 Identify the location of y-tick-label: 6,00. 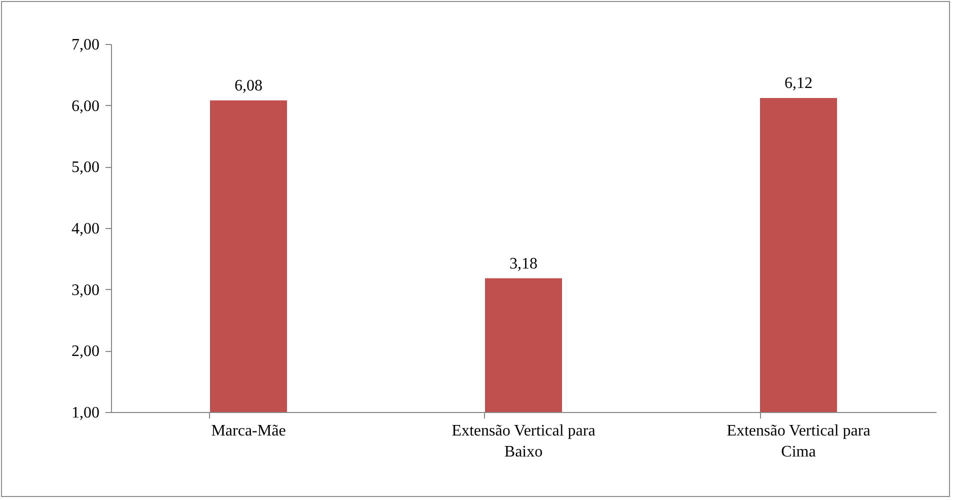
(86, 106).